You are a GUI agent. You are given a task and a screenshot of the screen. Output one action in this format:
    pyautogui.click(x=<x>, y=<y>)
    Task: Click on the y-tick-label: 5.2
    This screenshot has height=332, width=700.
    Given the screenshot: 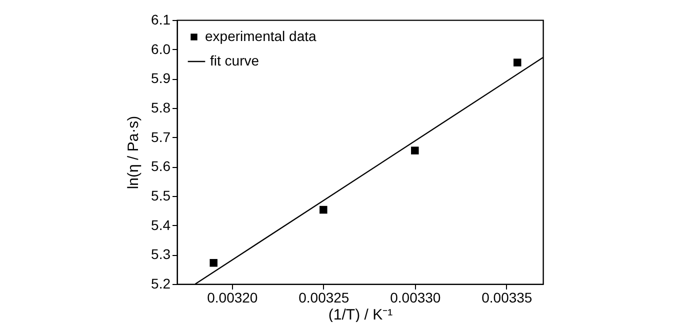 What is the action you would take?
    pyautogui.click(x=161, y=284)
    